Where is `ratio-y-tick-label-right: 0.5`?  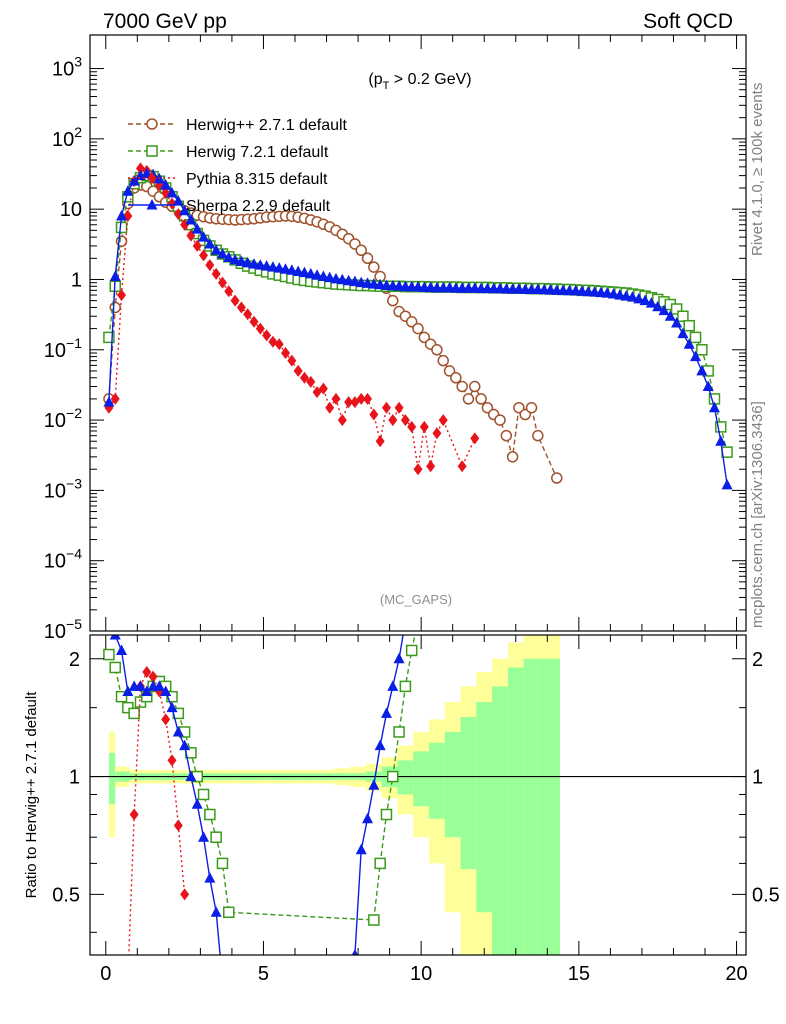 ratio-y-tick-label-right: 0.5 is located at coordinates (766, 895).